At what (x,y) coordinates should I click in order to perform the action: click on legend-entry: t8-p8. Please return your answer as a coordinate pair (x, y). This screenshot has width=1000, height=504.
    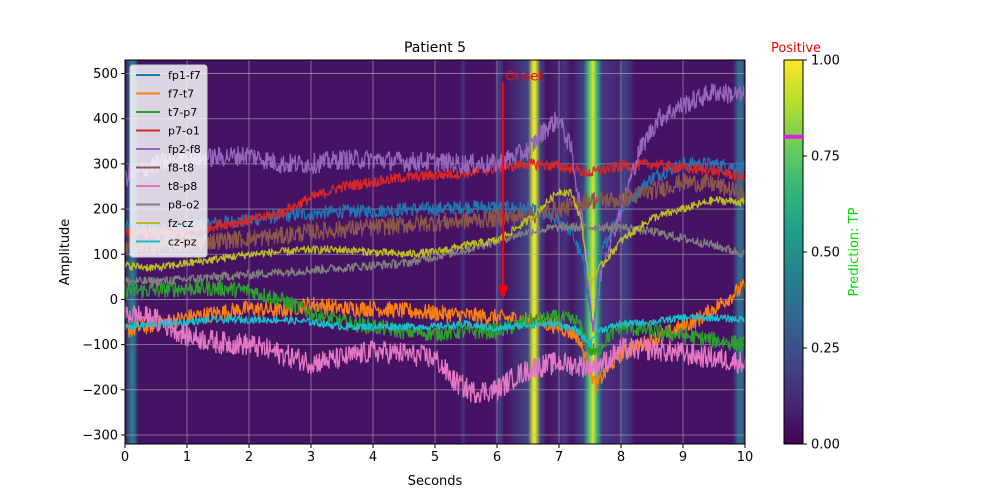
    Looking at the image, I should click on (182, 186).